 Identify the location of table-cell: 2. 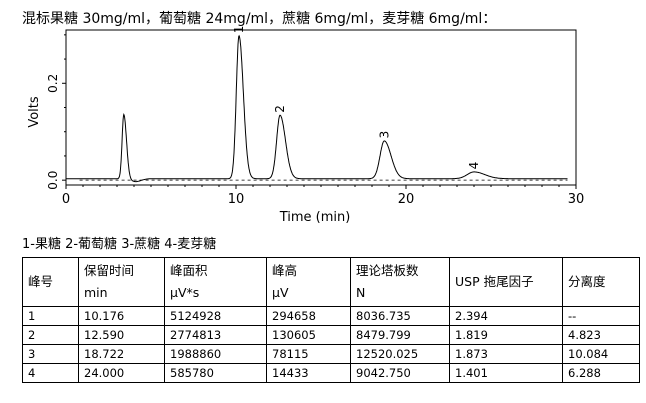
(50, 335).